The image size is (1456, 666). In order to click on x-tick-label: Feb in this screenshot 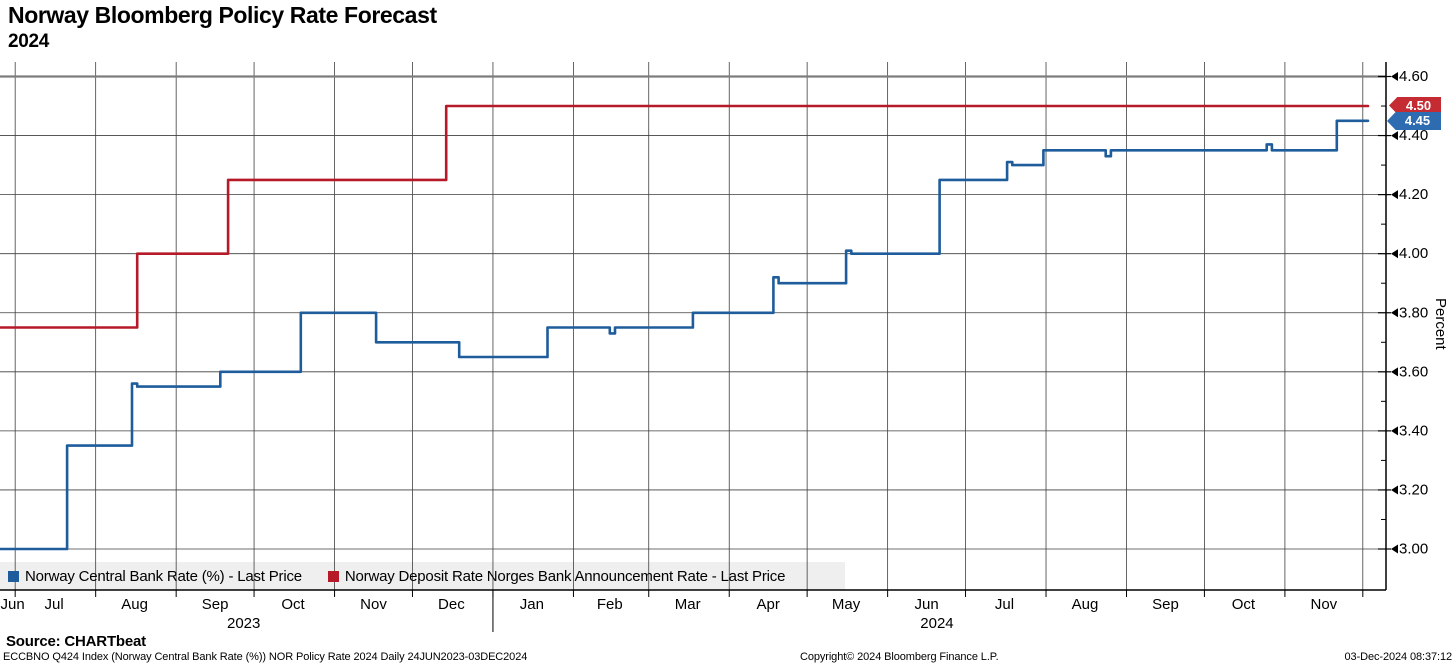, I will do `click(610, 604)`.